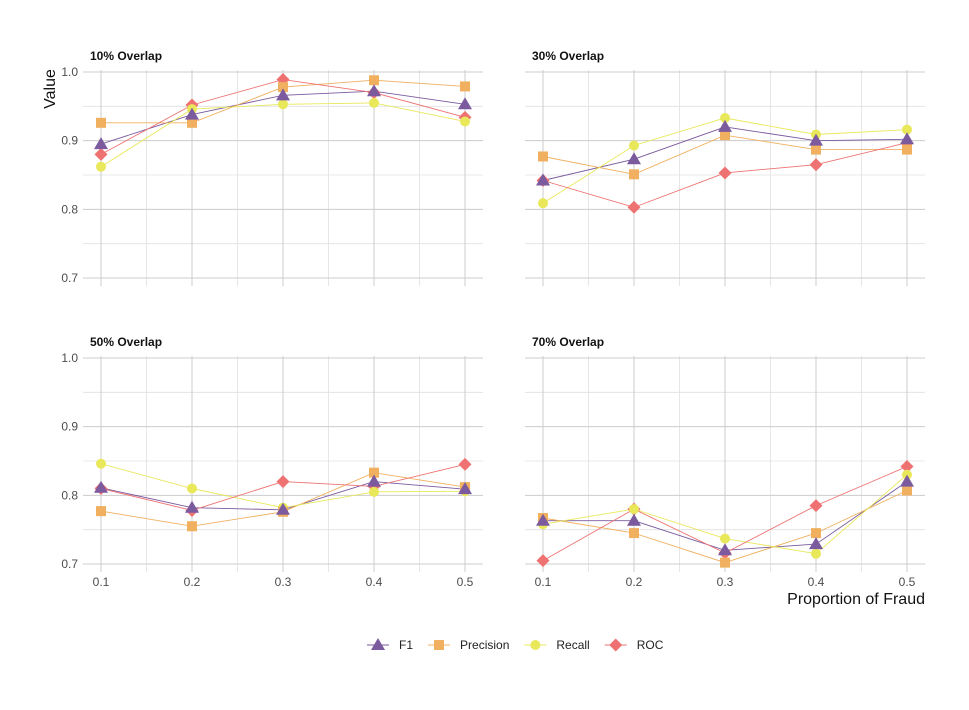 The height and width of the screenshot is (710, 969). Describe the element at coordinates (650, 645) in the screenshot. I see `legend-label: ROC` at that location.